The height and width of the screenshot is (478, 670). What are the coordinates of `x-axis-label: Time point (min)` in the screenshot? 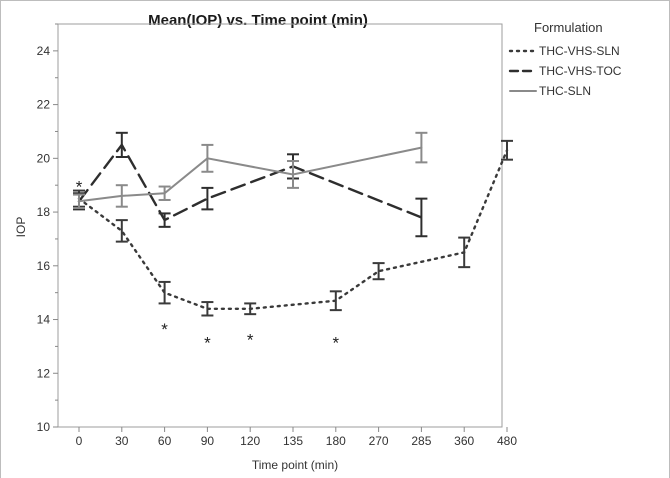 It's located at (295, 465).